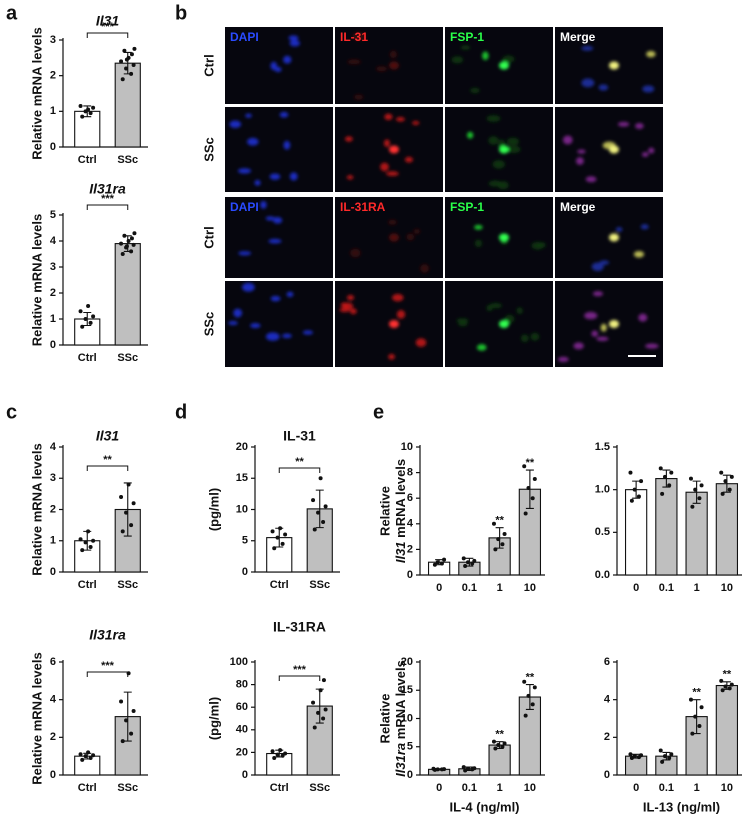 Image resolution: width=749 pixels, height=816 pixels. What do you see at coordinates (242, 707) in the screenshot?
I see `y-tick-label: 60` at bounding box center [242, 707].